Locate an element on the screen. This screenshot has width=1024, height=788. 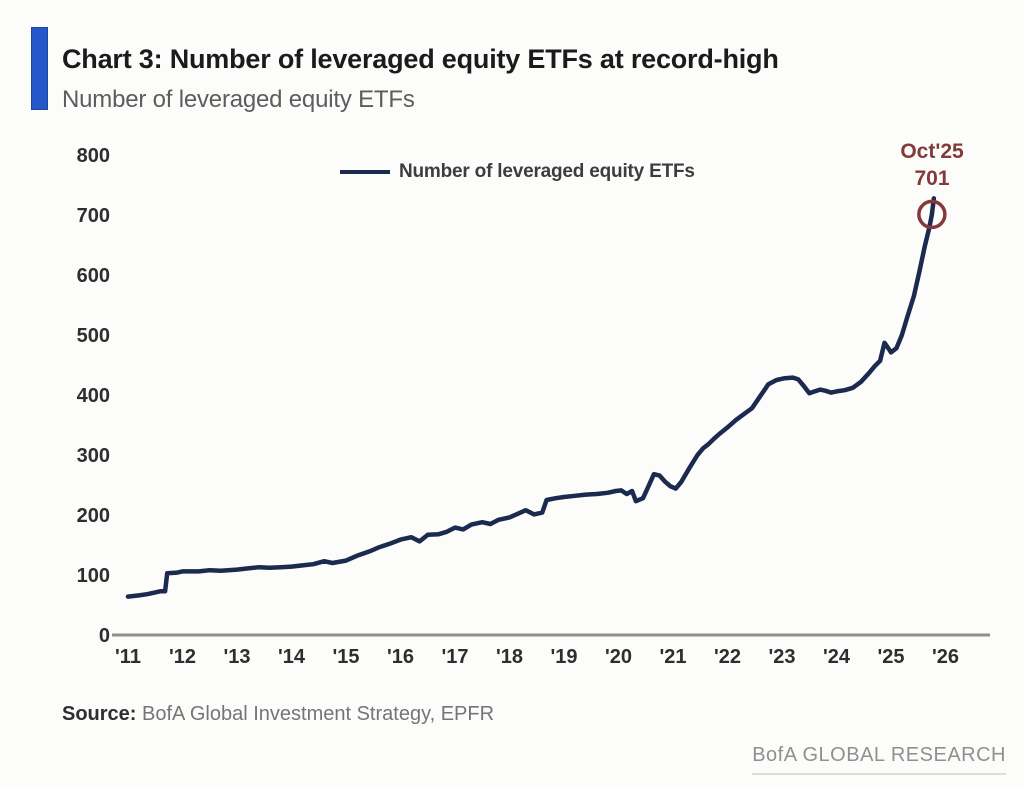
record-high-marker is located at coordinates (932, 214).